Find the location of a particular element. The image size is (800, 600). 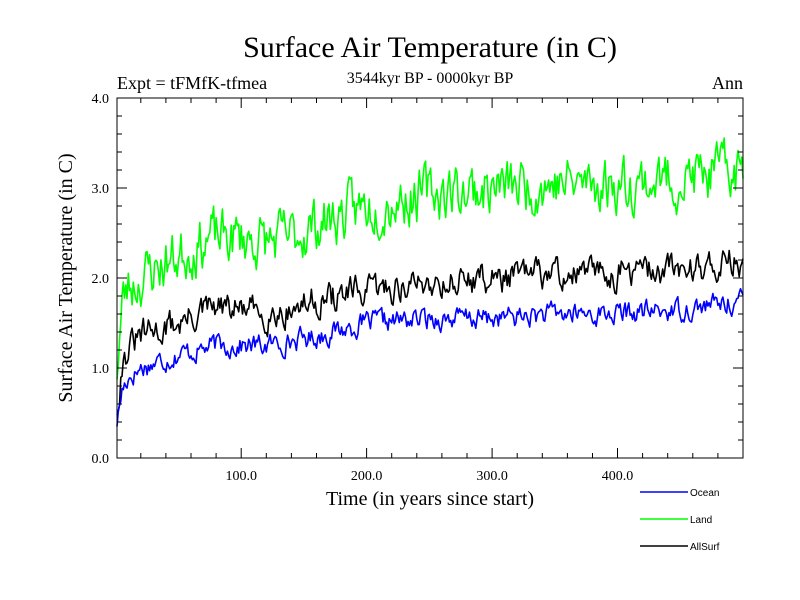

y-axis-title: Surface Air Temperature (in C) is located at coordinates (66, 277).